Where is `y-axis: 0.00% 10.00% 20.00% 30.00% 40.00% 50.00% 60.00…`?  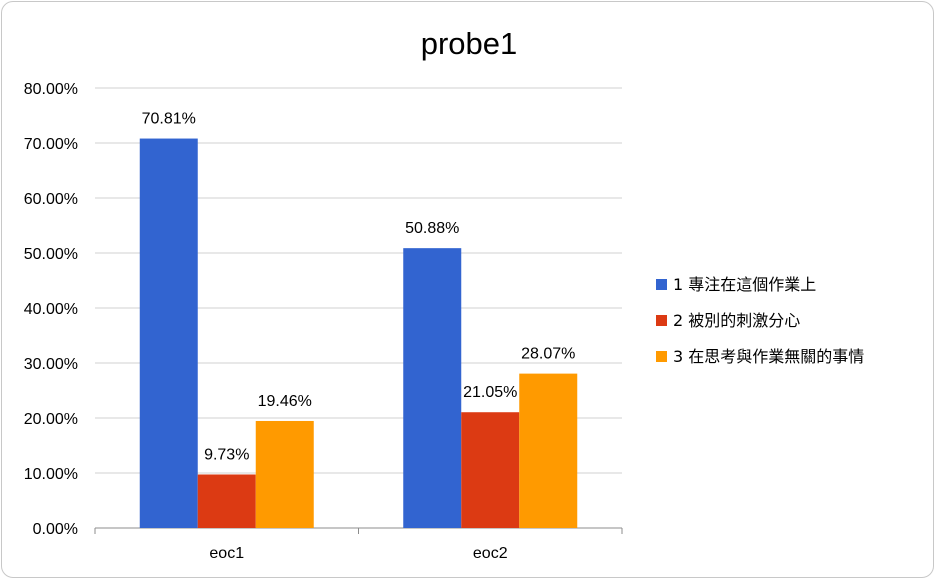 y-axis: 0.00% 10.00% 20.00% 30.00% 40.00% 50.00% 60.00… is located at coordinates (51, 309).